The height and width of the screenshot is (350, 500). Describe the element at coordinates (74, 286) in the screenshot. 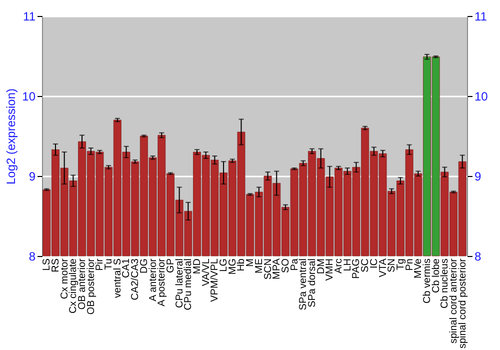

I see `x-tick-label: Cx cingulate` at that location.